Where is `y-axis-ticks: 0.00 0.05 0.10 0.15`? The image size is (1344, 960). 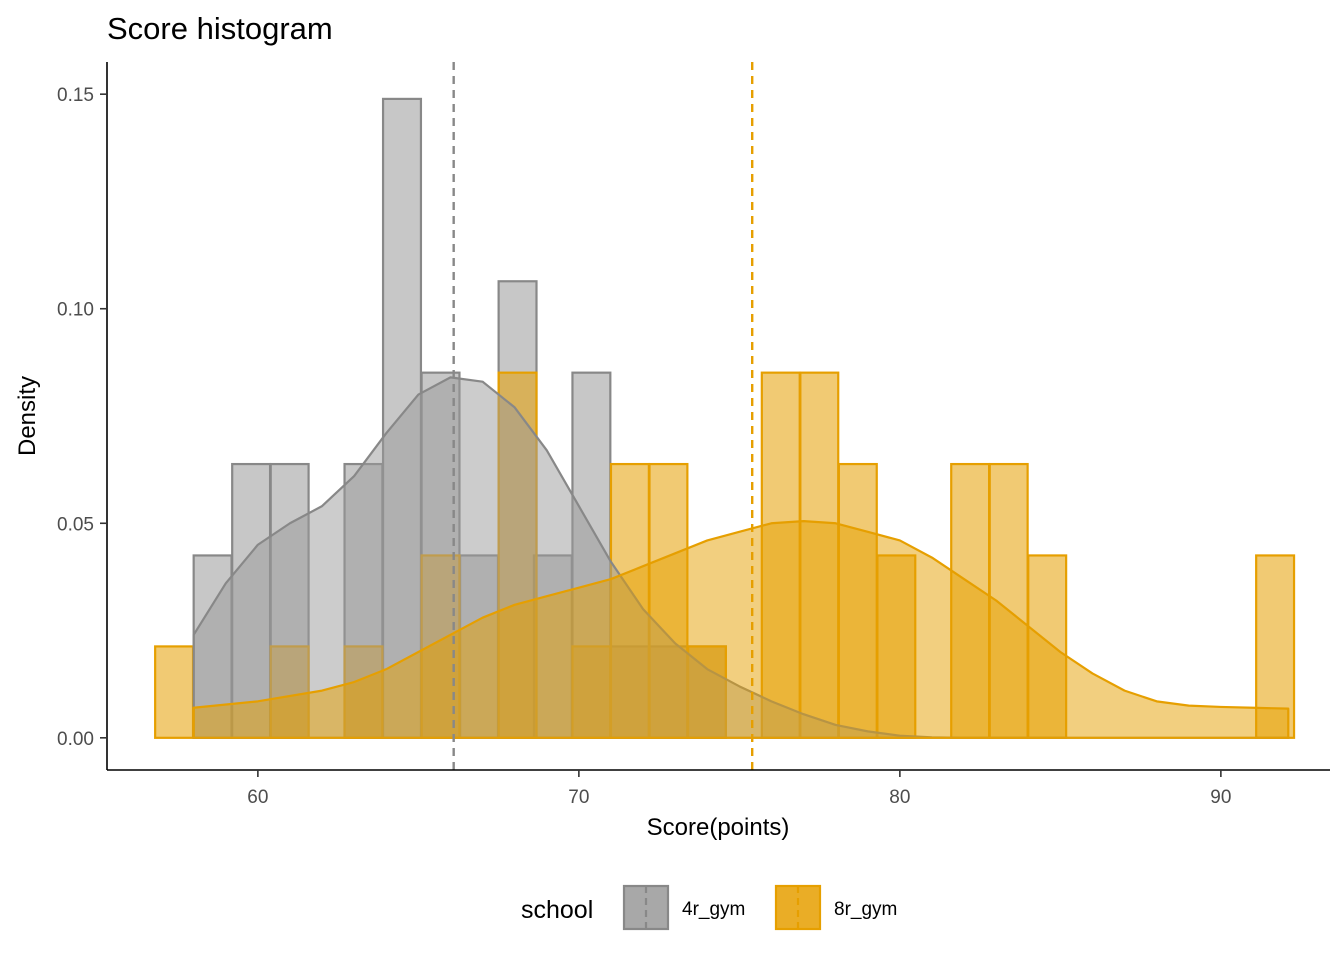 y-axis-ticks: 0.00 0.05 0.10 0.15 is located at coordinates (82, 417).